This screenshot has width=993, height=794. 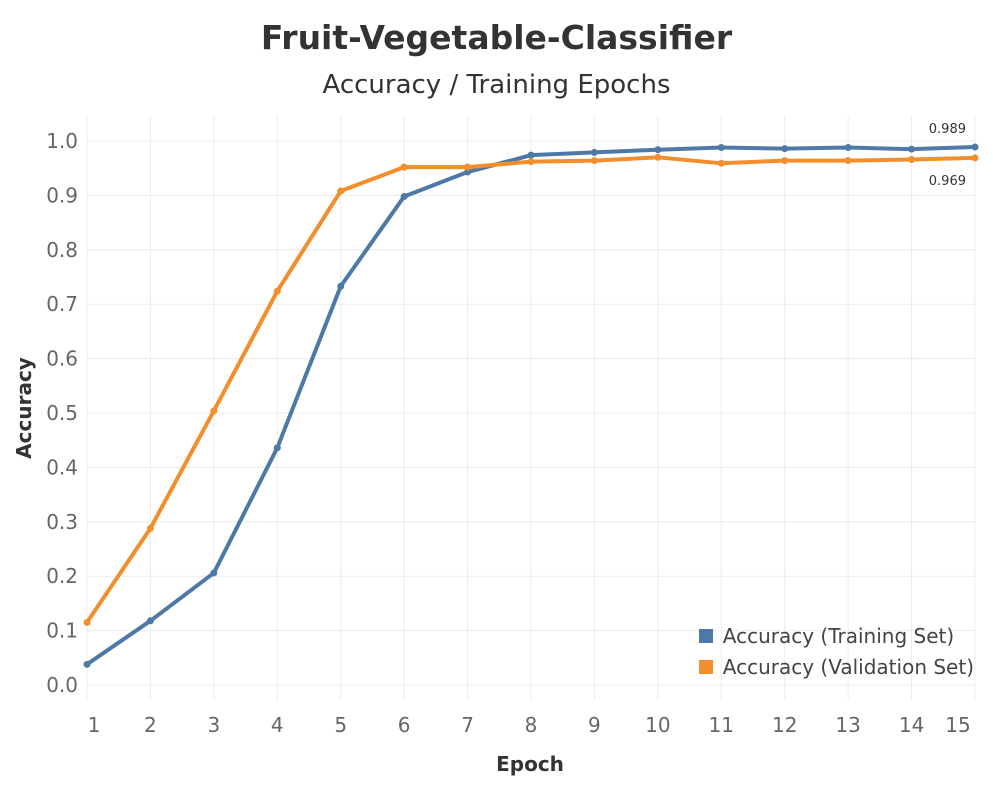 I want to click on x-tick-label: 4, so click(x=277, y=725).